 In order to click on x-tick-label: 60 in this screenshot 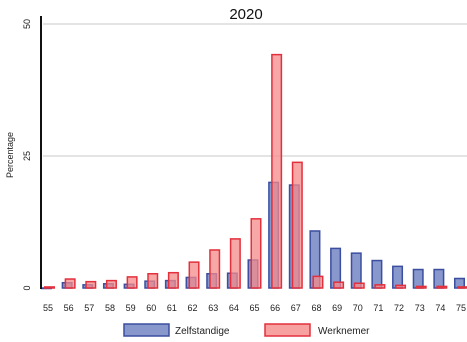, I will do `click(151, 308)`.